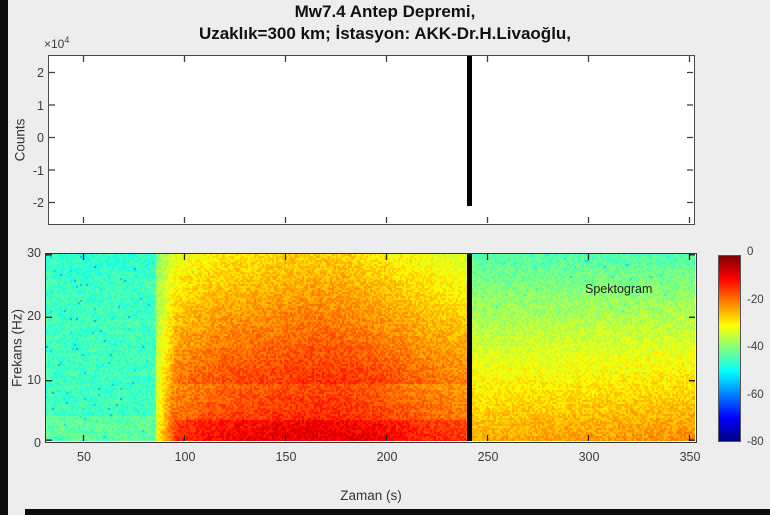  I want to click on spectrogram-xlabel: Zaman (s), so click(371, 495).